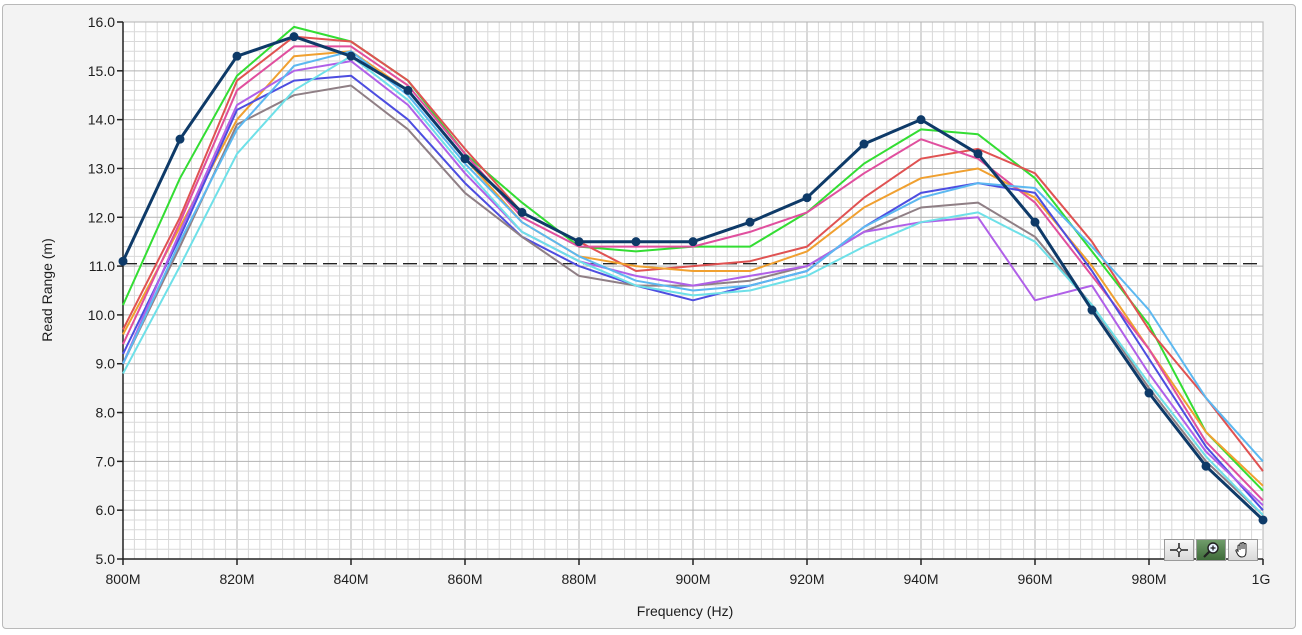  What do you see at coordinates (47, 290) in the screenshot?
I see `y-axis-title: Read Range (m)` at bounding box center [47, 290].